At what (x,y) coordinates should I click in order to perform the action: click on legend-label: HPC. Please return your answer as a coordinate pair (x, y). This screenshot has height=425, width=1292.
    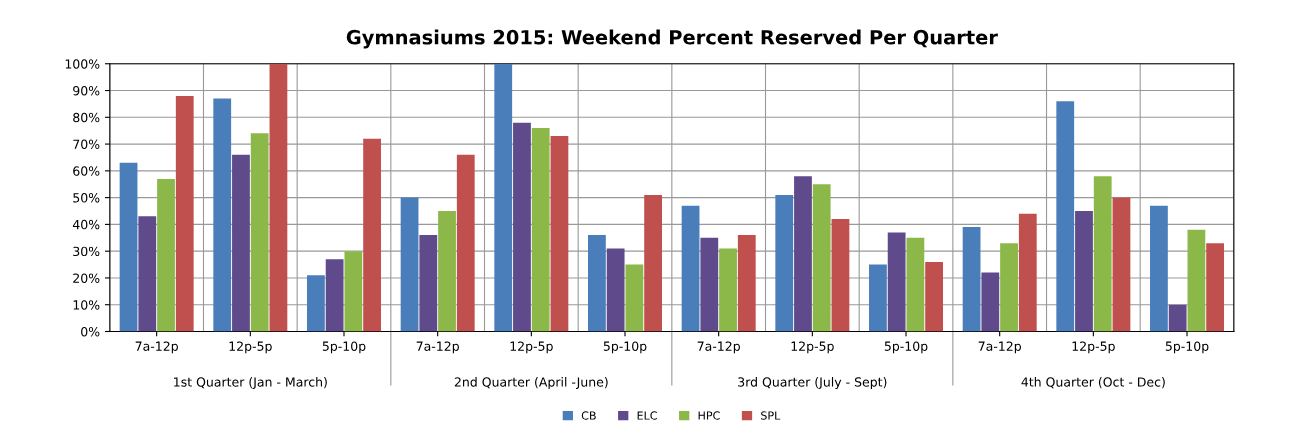
    Looking at the image, I should click on (709, 415).